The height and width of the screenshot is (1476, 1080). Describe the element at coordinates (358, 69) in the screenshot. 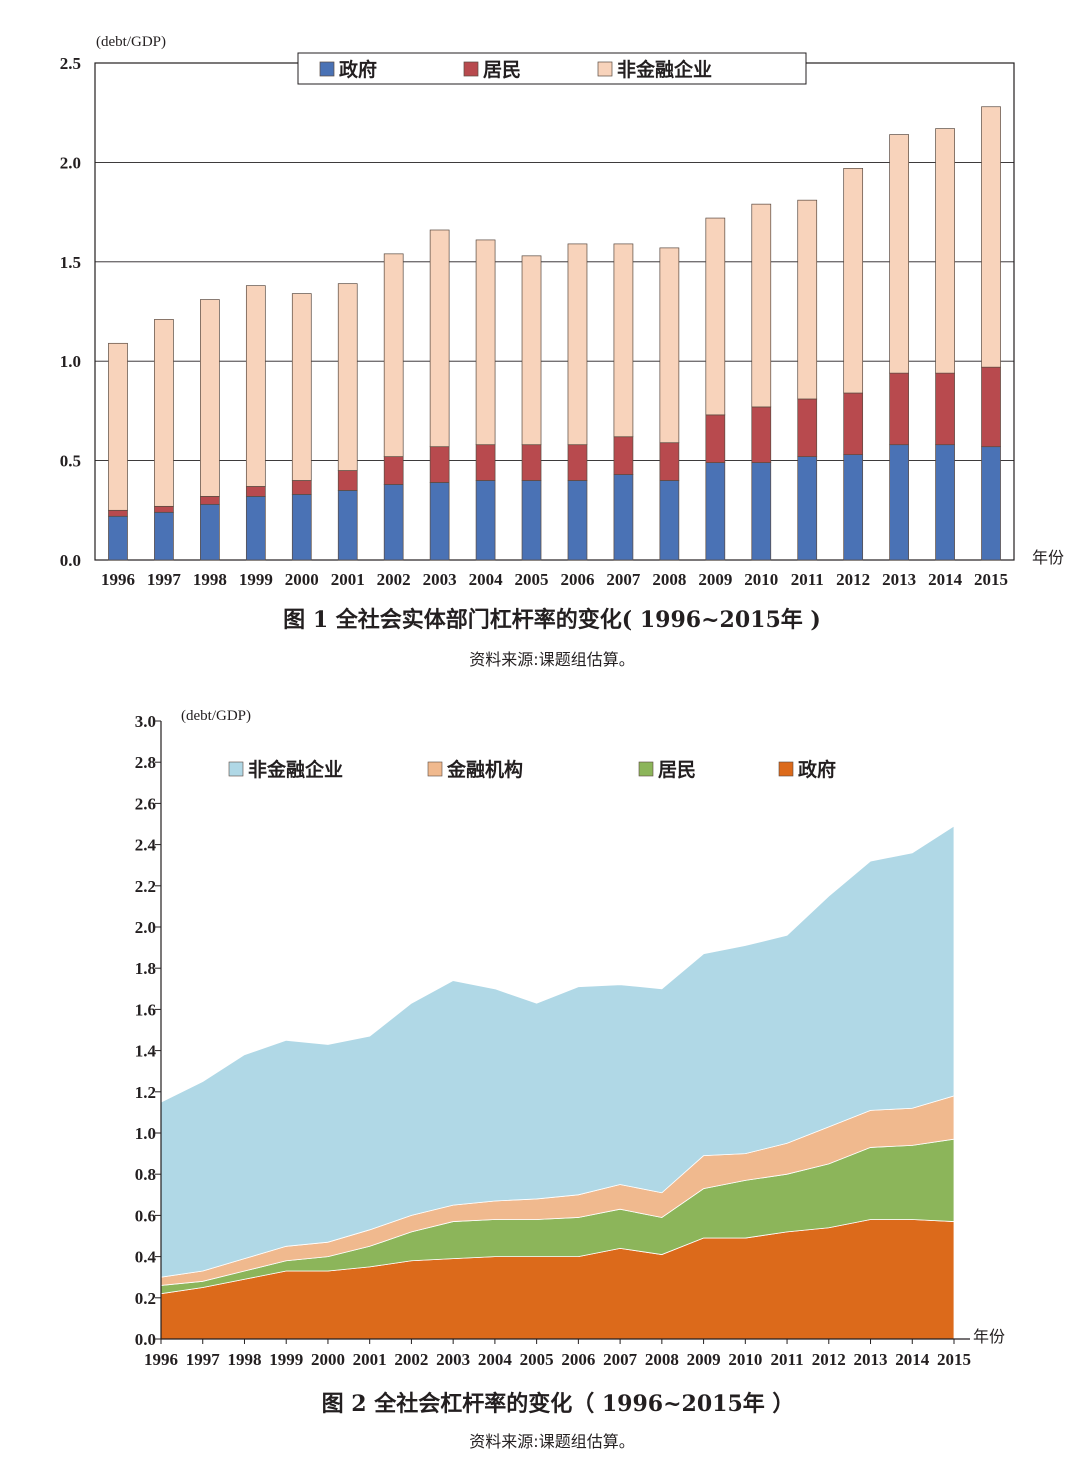

I see `fig1-legend-label: 政府` at that location.